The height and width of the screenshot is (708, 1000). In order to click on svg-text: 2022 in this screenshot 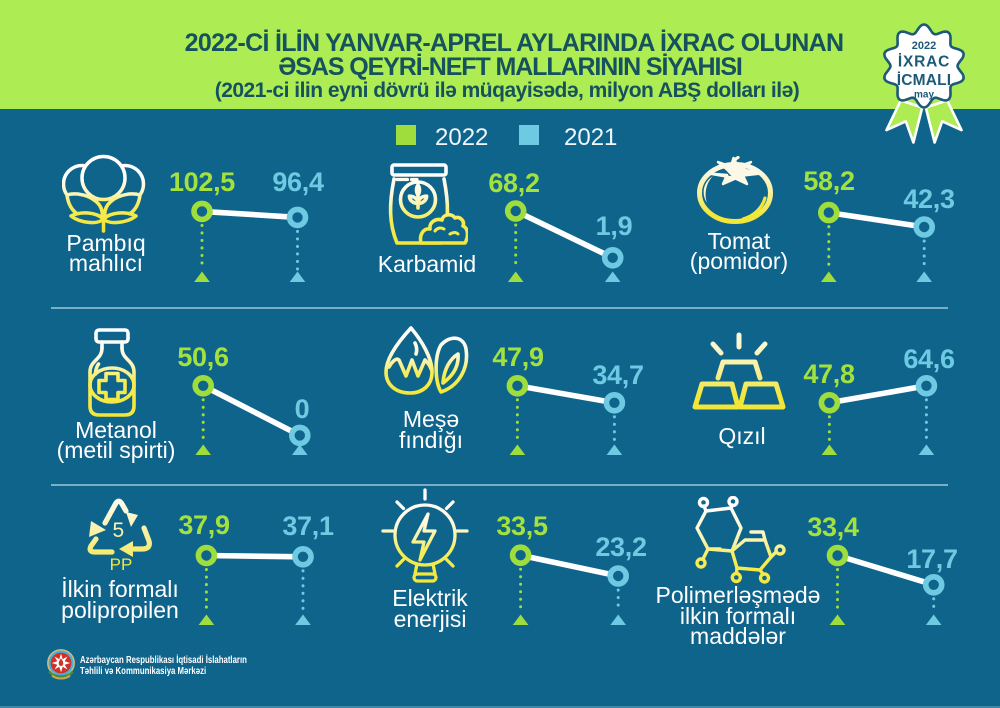, I will do `click(924, 46)`.